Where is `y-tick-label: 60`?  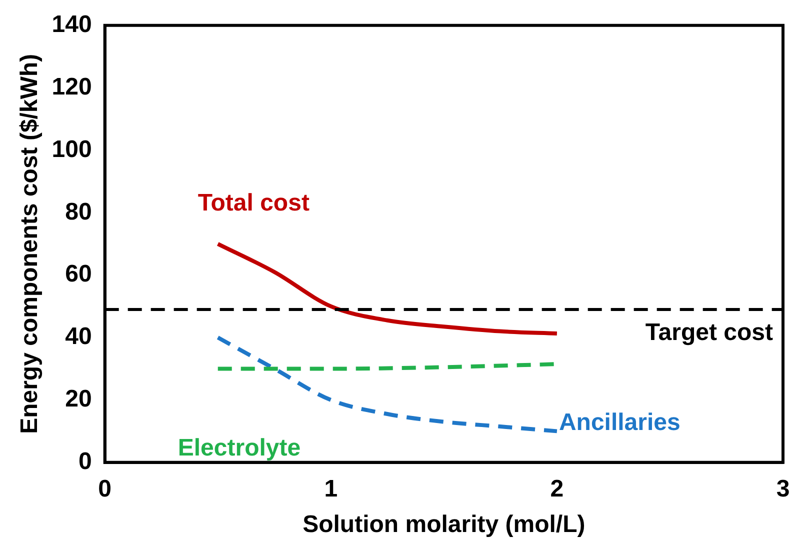 y-tick-label: 60 is located at coordinates (78, 274).